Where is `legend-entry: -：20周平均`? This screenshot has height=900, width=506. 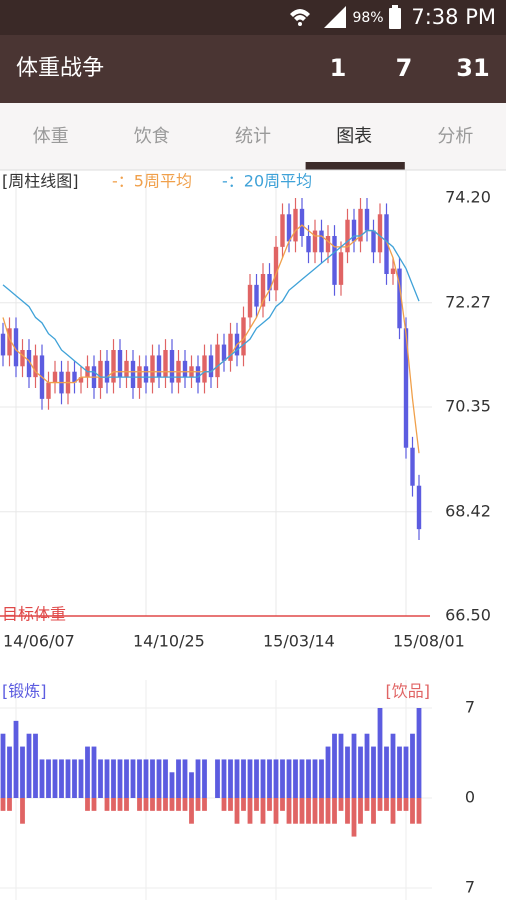 legend-entry: -：20周平均 is located at coordinates (267, 181).